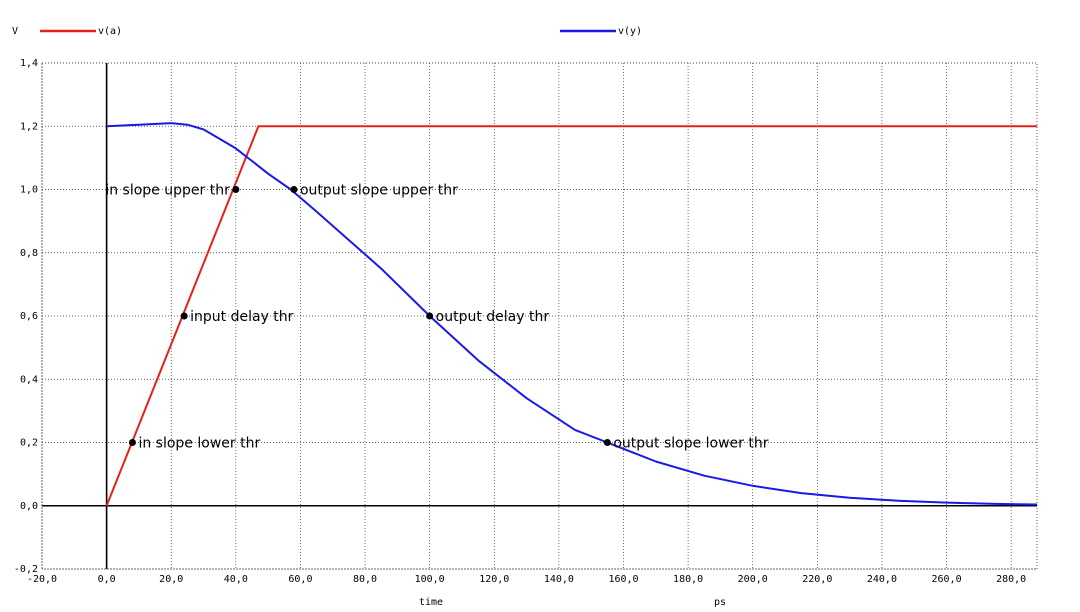 This screenshot has height=612, width=1080. I want to click on x-unit-label: ps, so click(720, 602).